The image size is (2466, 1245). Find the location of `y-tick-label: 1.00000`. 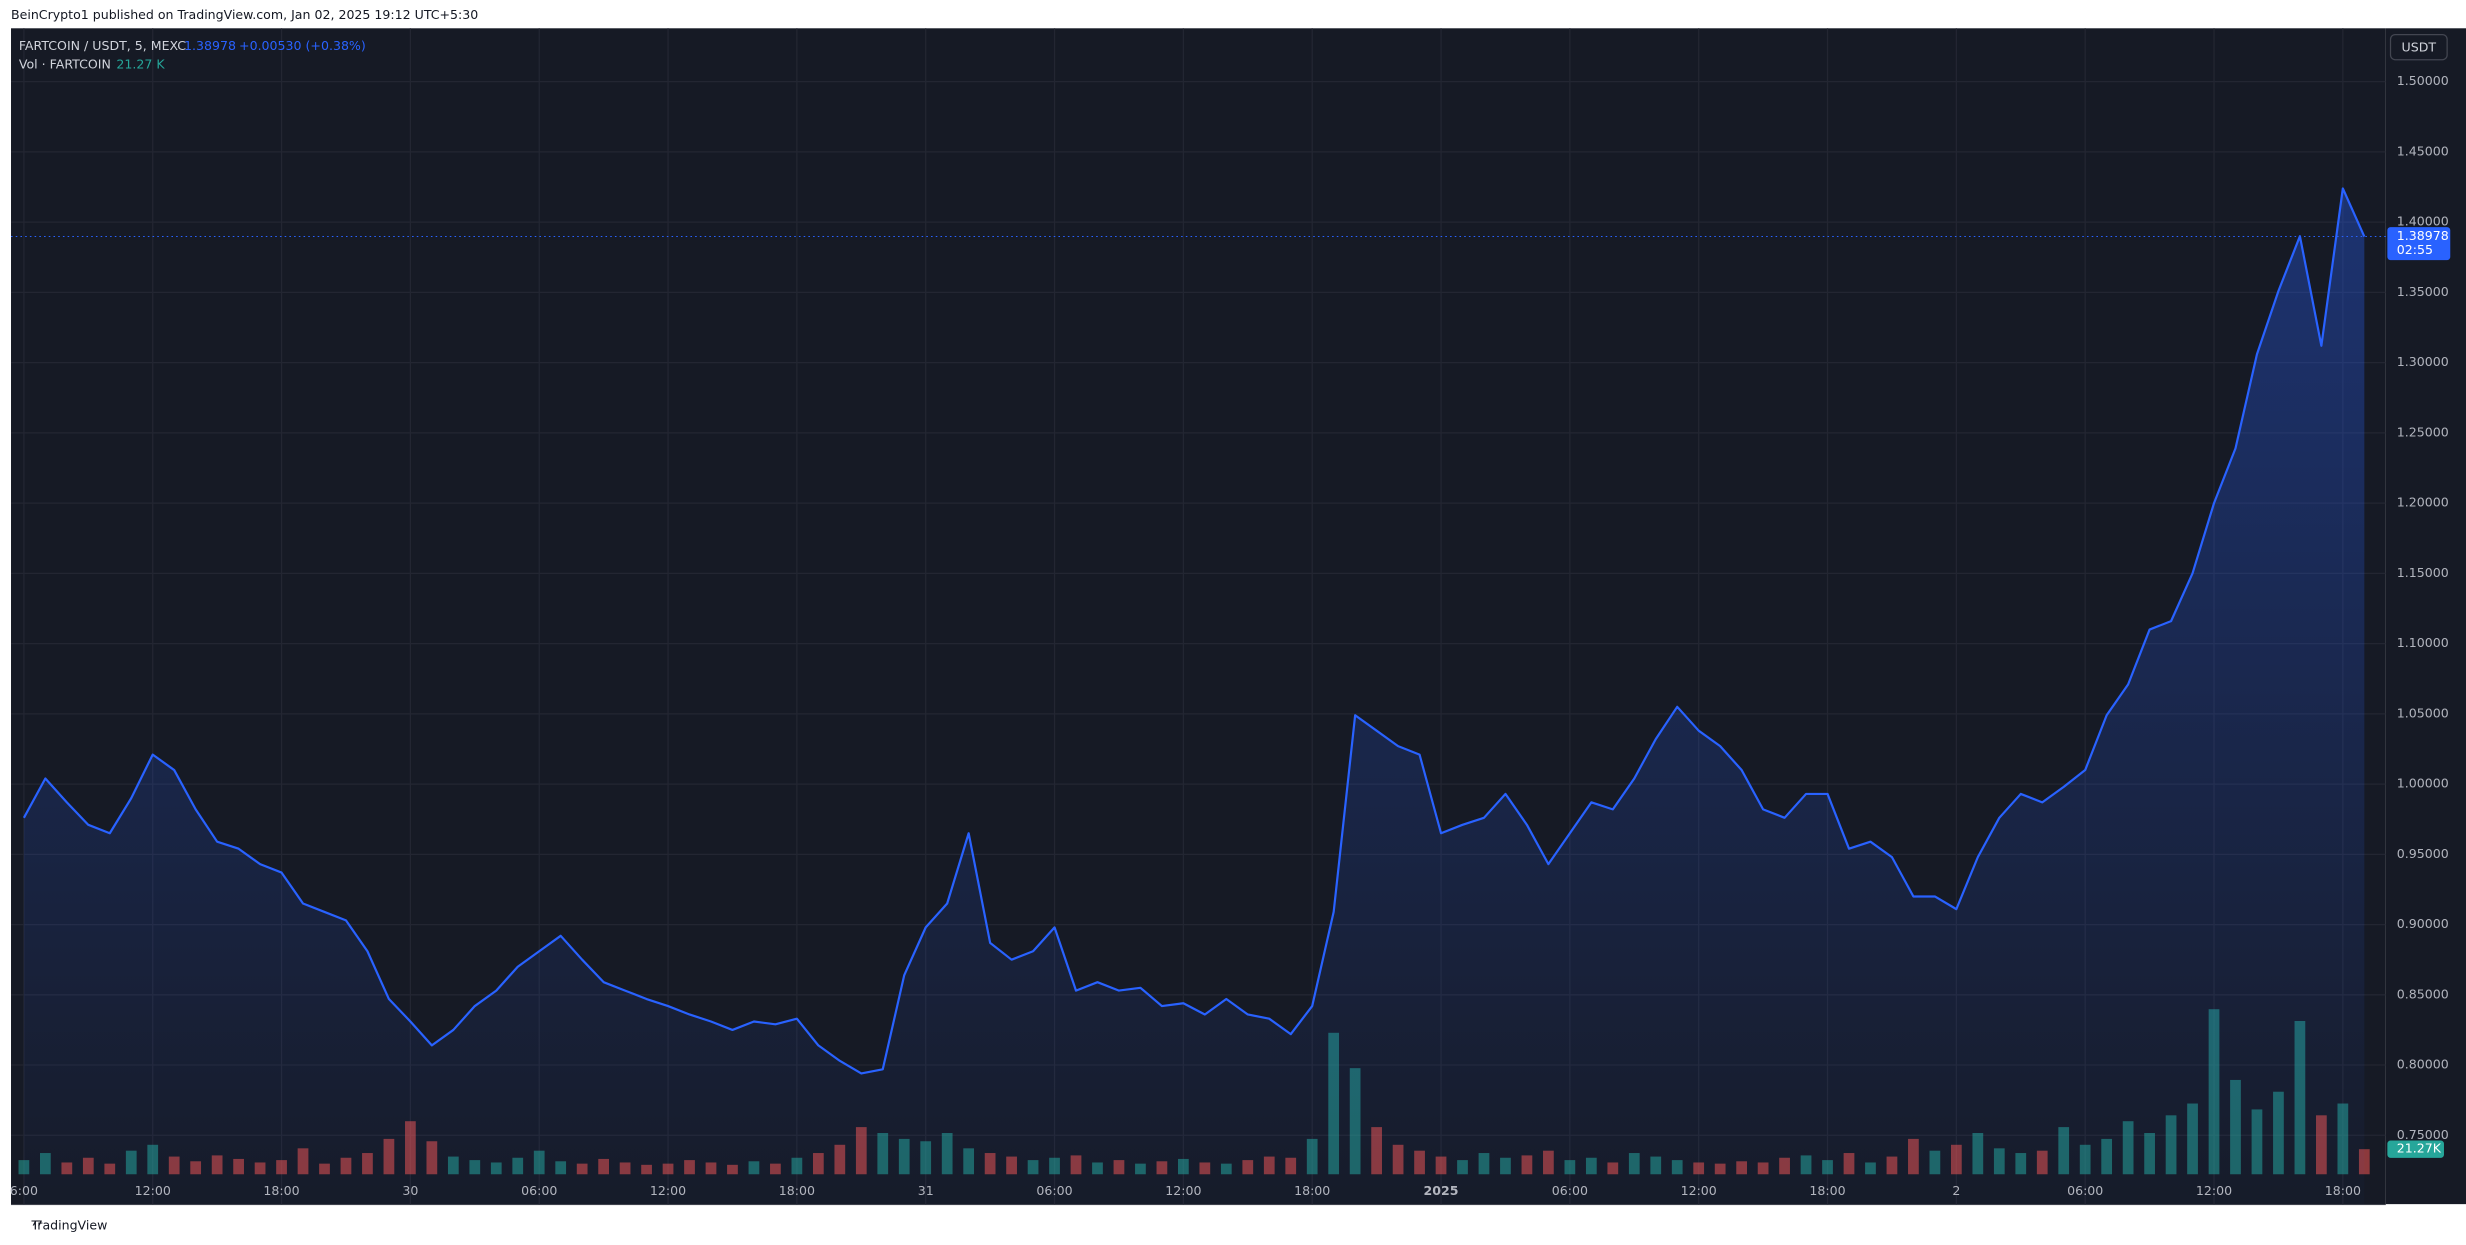

y-tick-label: 1.00000 is located at coordinates (2423, 783).